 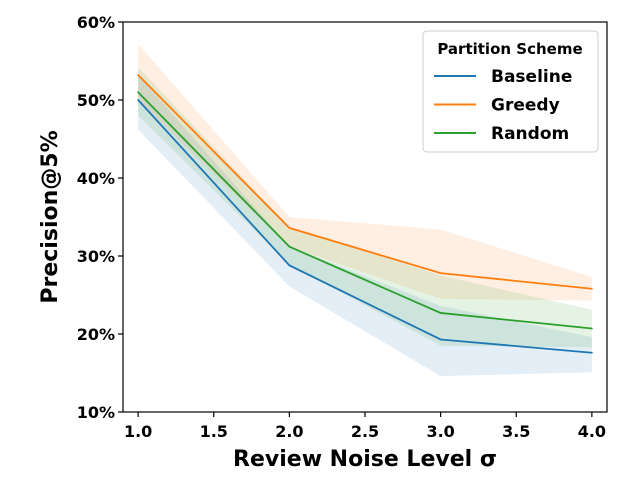 What do you see at coordinates (138, 431) in the screenshot?
I see `x-tick-label: 1.0` at bounding box center [138, 431].